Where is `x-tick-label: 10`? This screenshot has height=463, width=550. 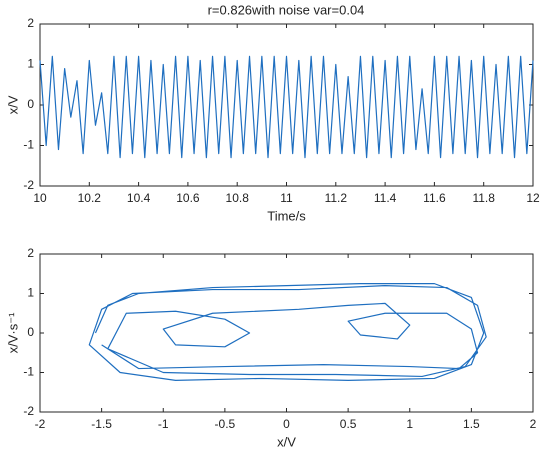 x-tick-label: 10 is located at coordinates (40, 198).